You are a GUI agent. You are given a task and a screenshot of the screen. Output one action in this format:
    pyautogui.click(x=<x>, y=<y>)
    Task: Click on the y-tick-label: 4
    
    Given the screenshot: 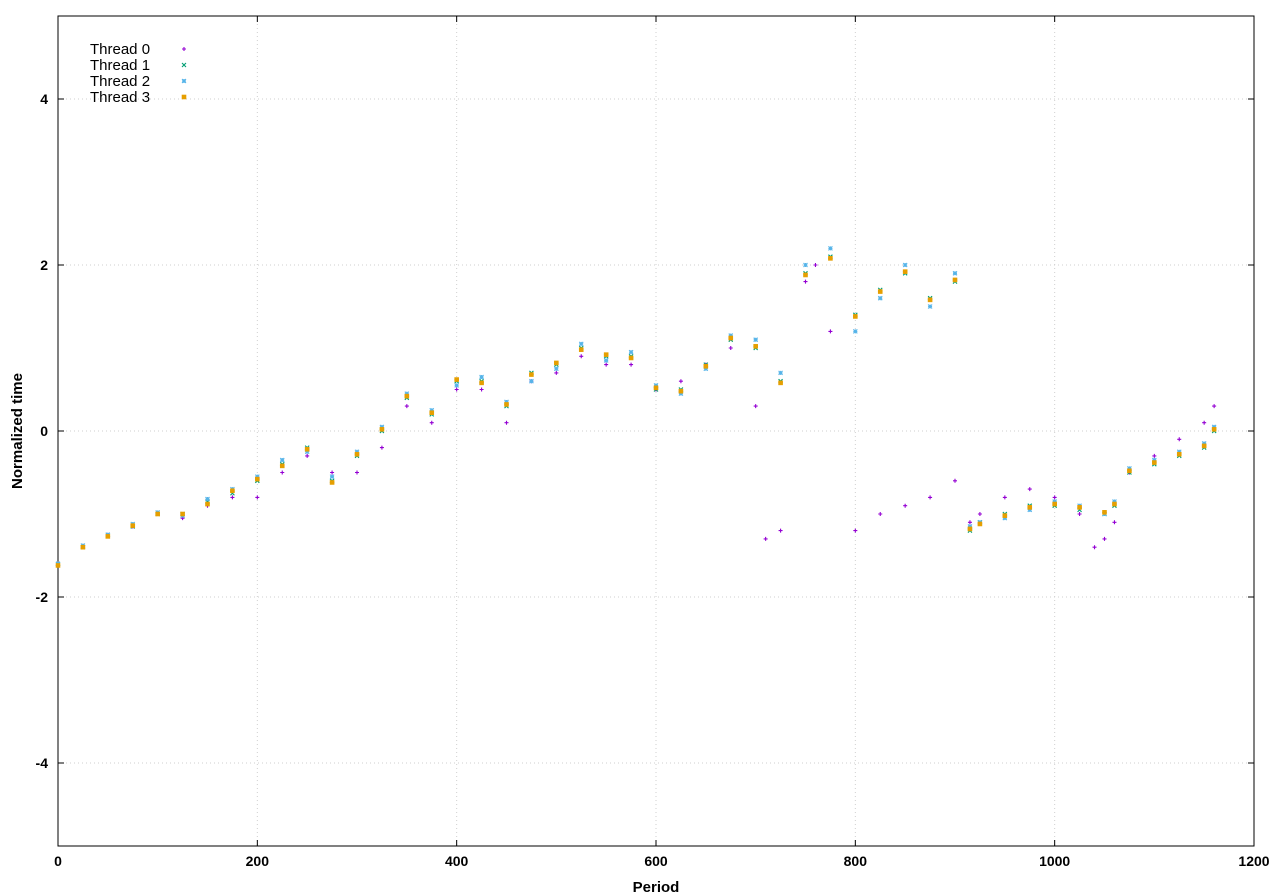 What is the action you would take?
    pyautogui.click(x=44, y=99)
    